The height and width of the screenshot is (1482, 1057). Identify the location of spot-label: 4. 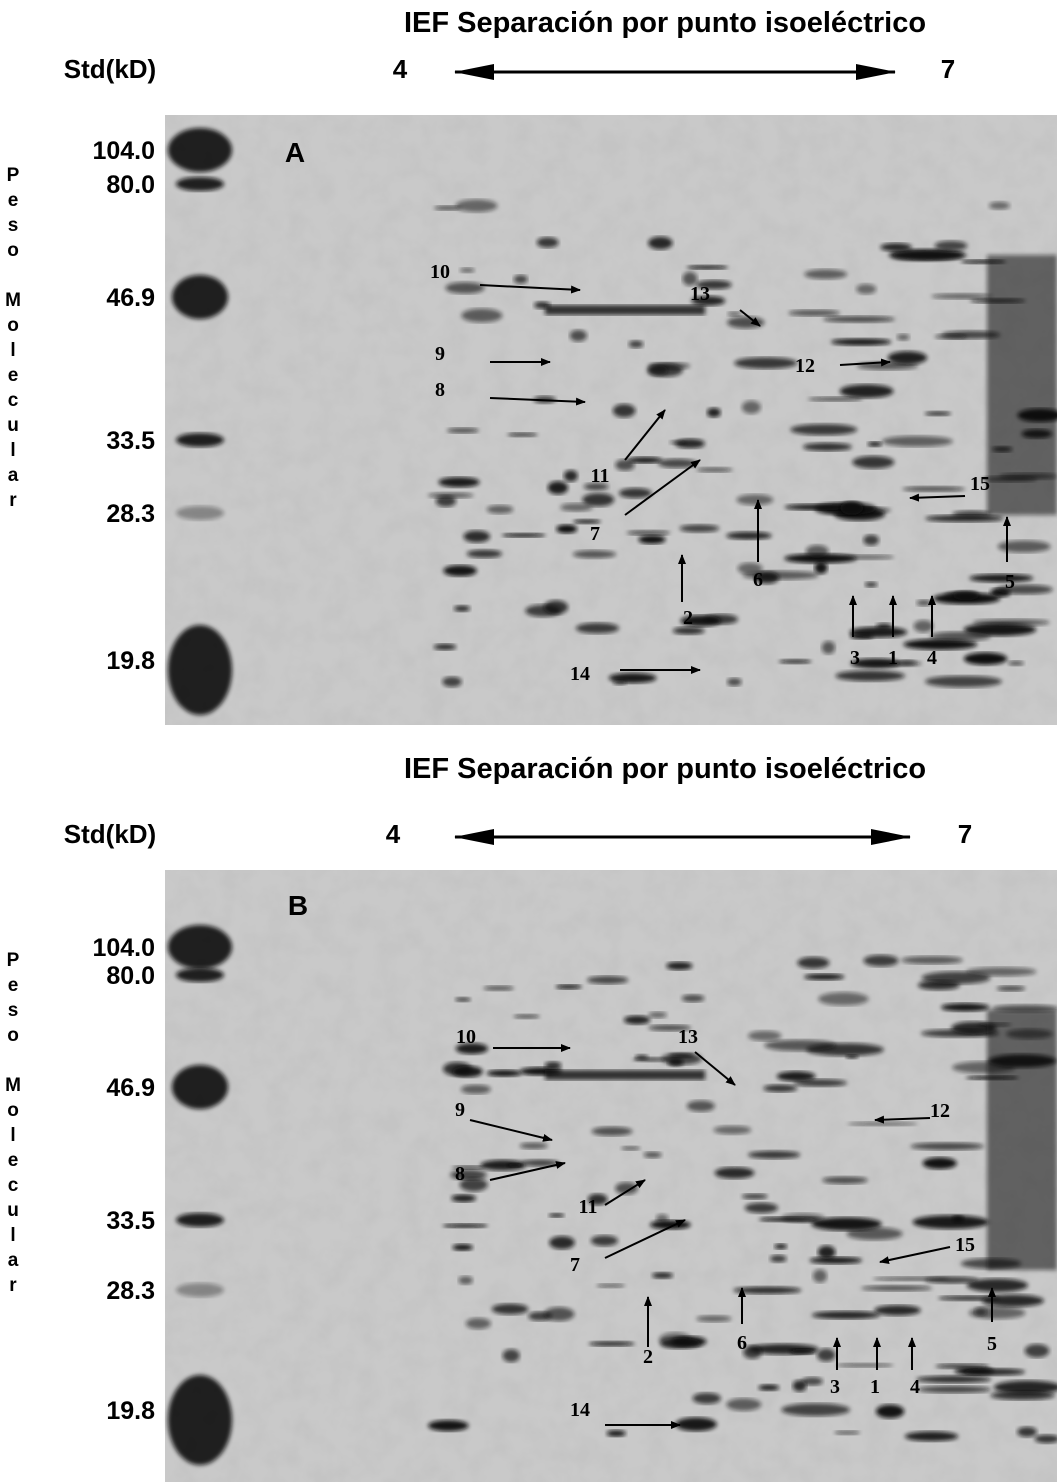
(932, 658).